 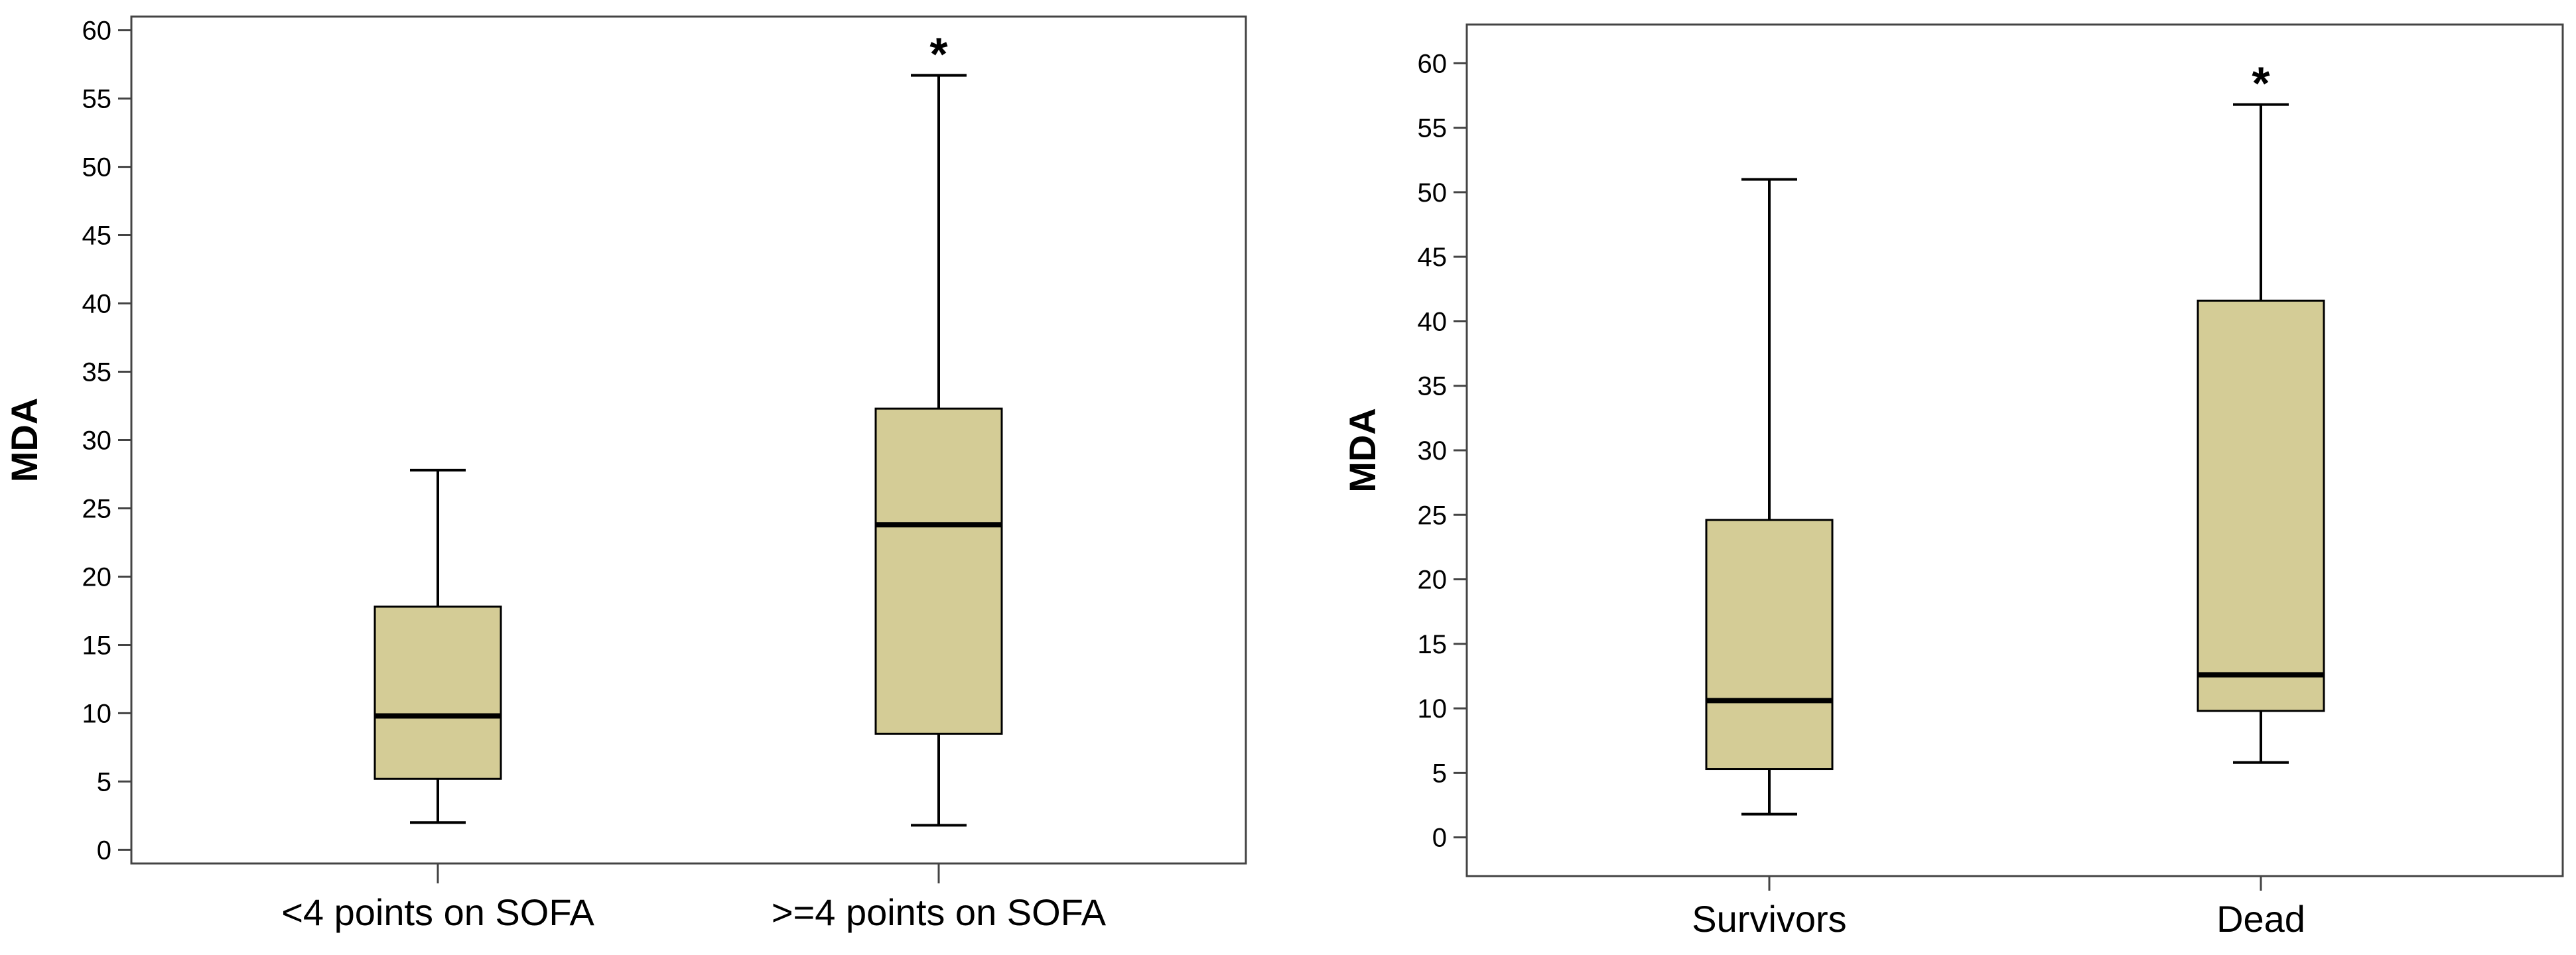 What do you see at coordinates (437, 912) in the screenshot?
I see `x-category-label: <4 points on SOFA` at bounding box center [437, 912].